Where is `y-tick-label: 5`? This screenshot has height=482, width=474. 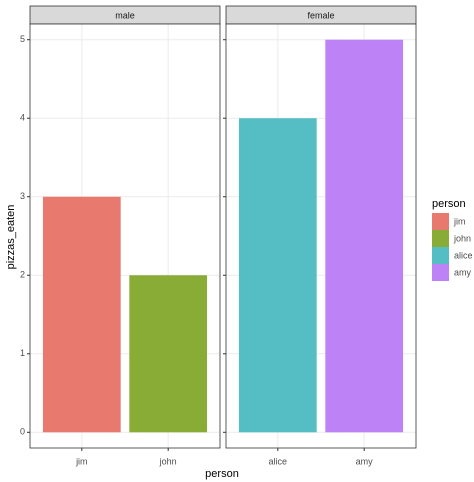
y-tick-label: 5 is located at coordinates (22, 39).